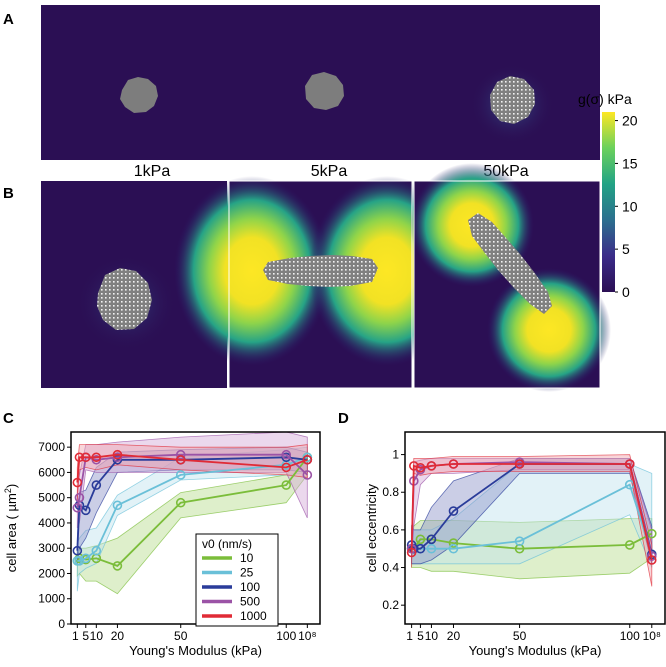 This screenshot has height=667, width=666. Describe the element at coordinates (8, 490) in the screenshot. I see `y-axis-title-superscript: 2` at that location.